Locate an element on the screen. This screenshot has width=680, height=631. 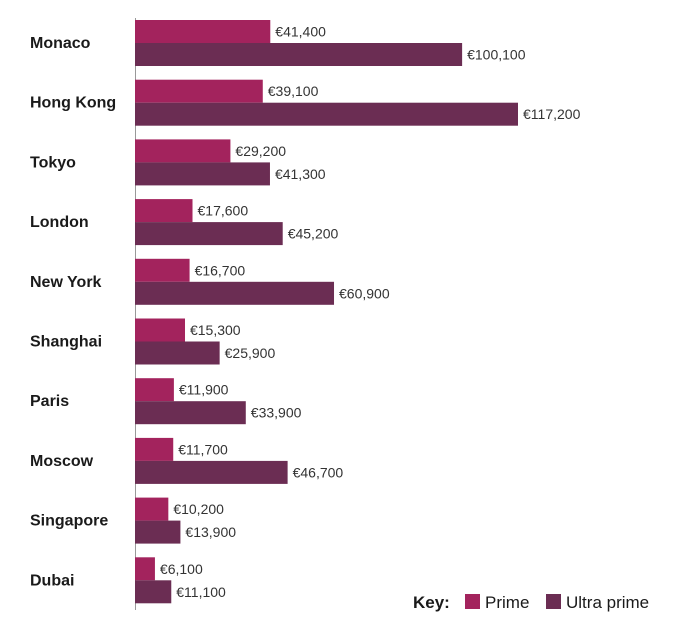
value-label-ultra-prime-monaco: €100,100 is located at coordinates (496, 55).